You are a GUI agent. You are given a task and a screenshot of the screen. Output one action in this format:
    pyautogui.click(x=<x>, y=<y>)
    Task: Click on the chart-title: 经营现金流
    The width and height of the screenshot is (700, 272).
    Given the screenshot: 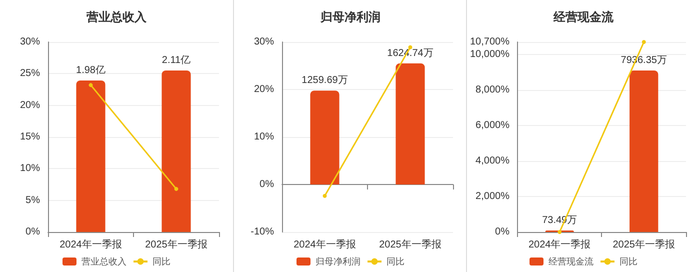 What is the action you would take?
    pyautogui.click(x=583, y=17)
    